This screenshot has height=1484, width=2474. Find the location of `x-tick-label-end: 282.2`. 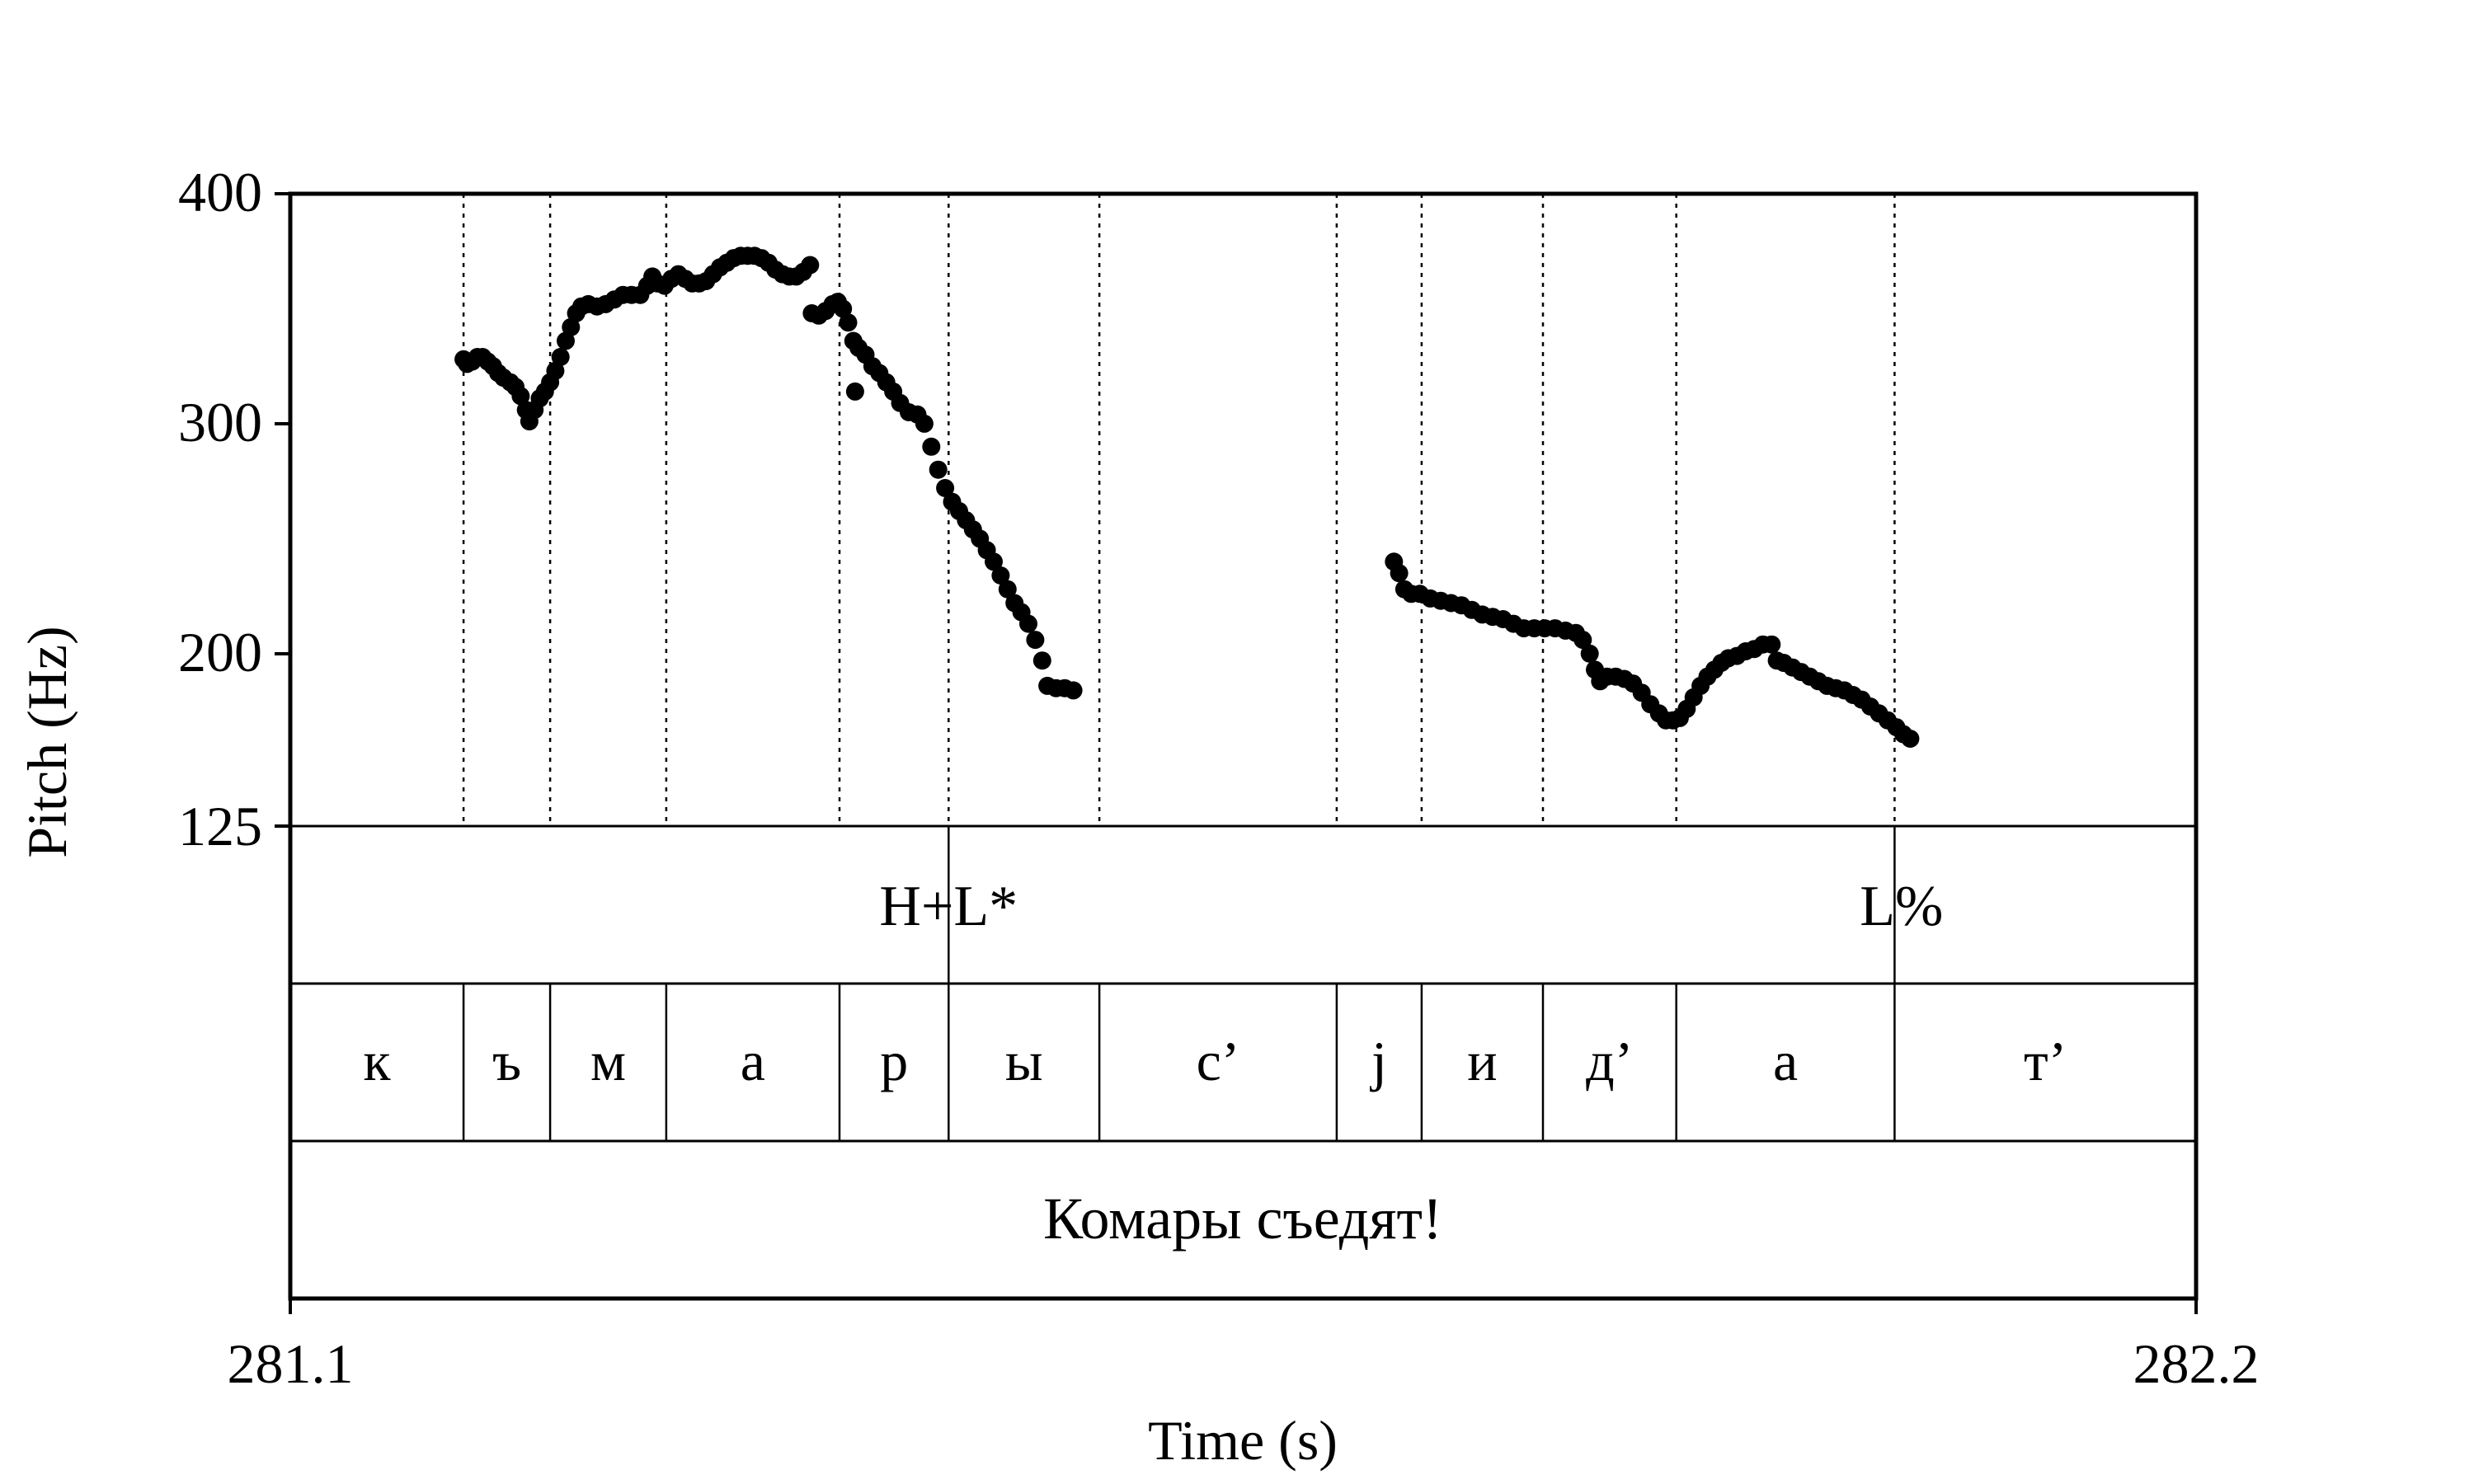

x-tick-label-end: 282.2 is located at coordinates (2196, 1363).